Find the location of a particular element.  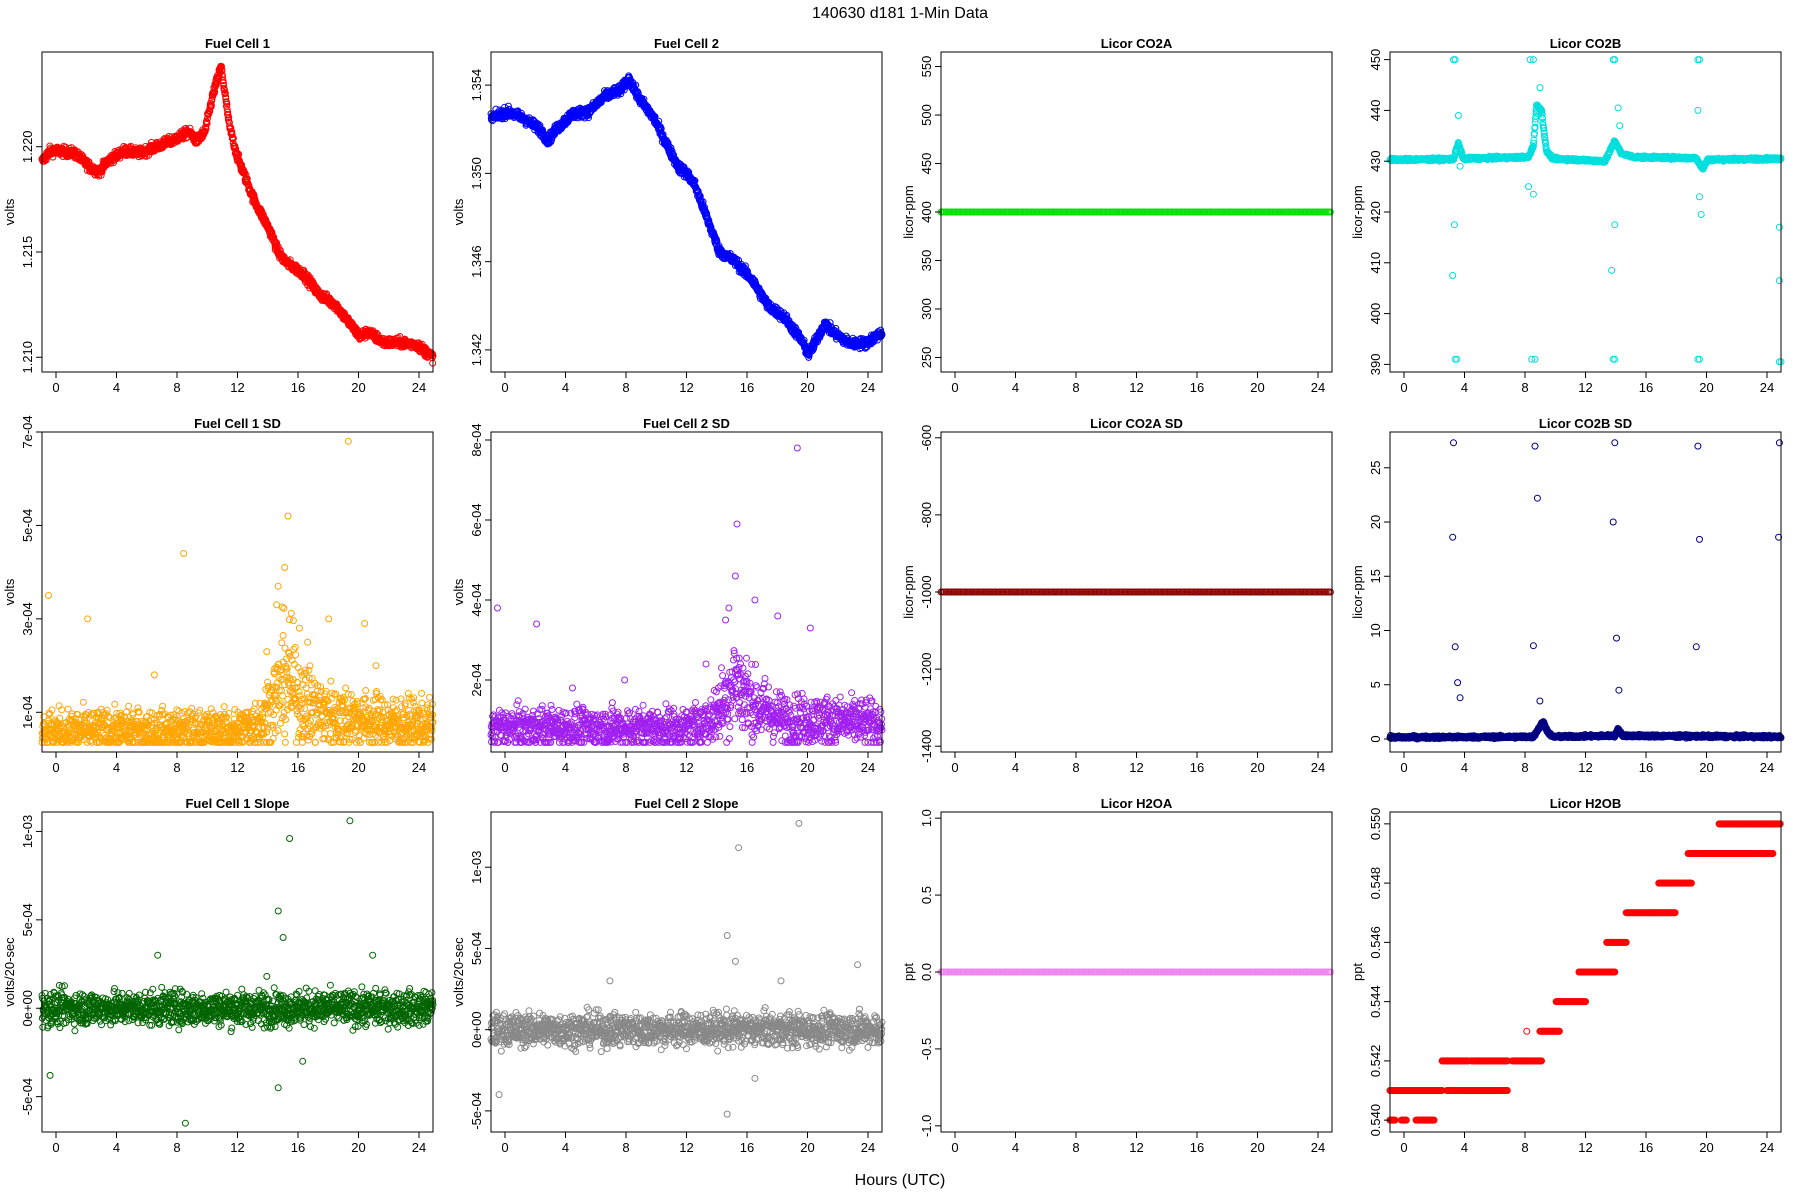

y-tick-label: 440 is located at coordinates (1375, 111).